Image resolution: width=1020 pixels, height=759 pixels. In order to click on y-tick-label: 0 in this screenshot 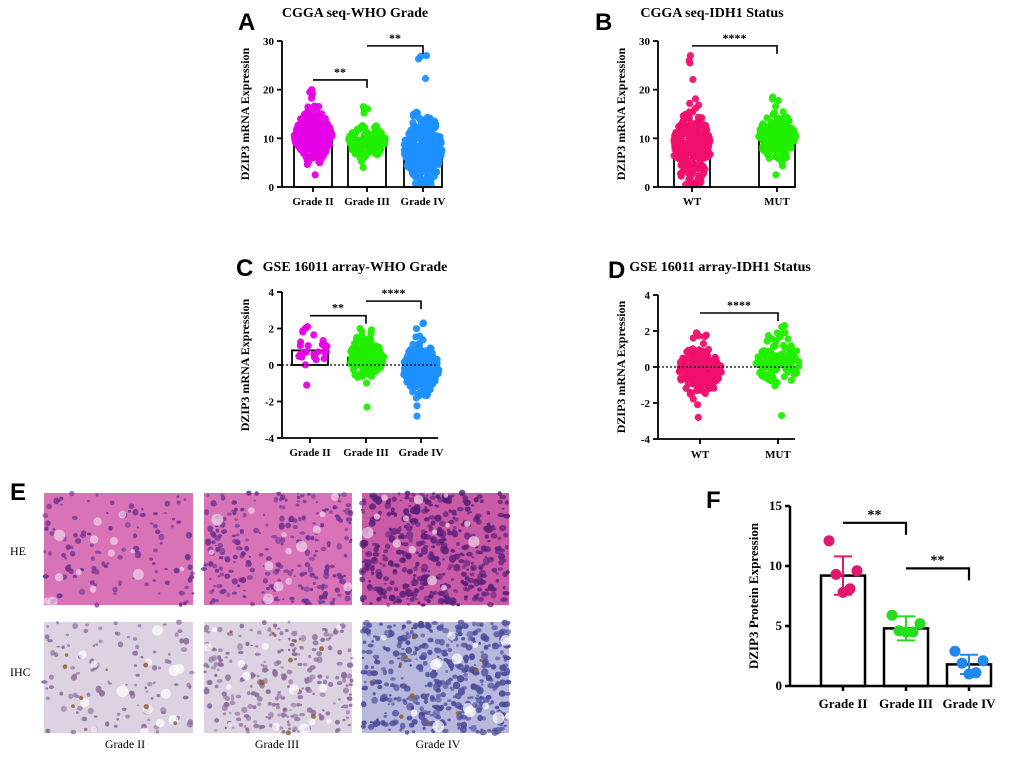, I will do `click(272, 188)`.